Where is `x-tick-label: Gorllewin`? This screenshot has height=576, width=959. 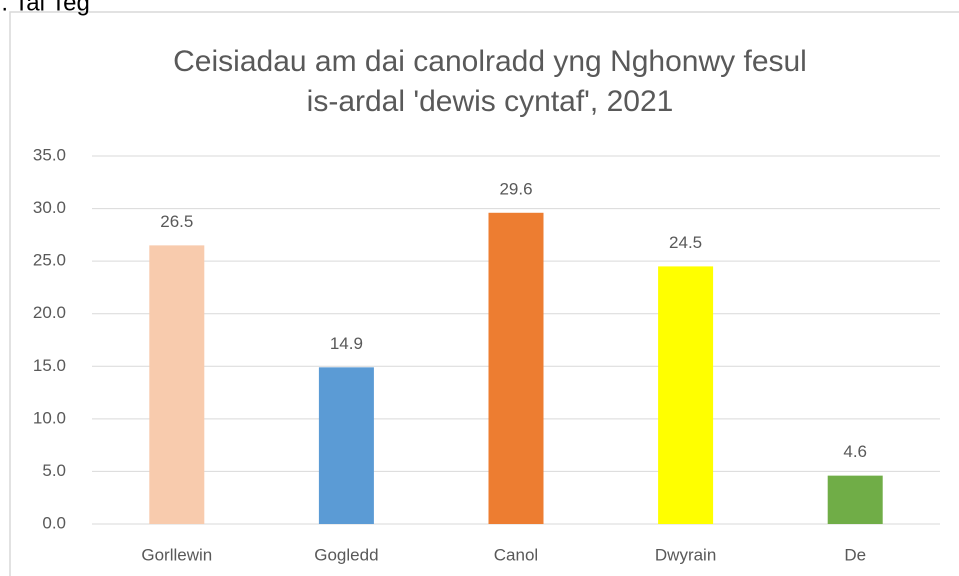
x-tick-label: Gorllewin is located at coordinates (176, 554).